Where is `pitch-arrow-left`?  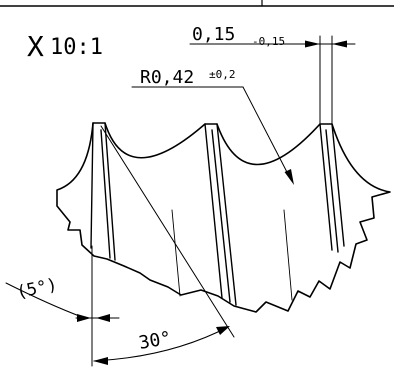
pitch-arrow-left is located at coordinates (312, 44).